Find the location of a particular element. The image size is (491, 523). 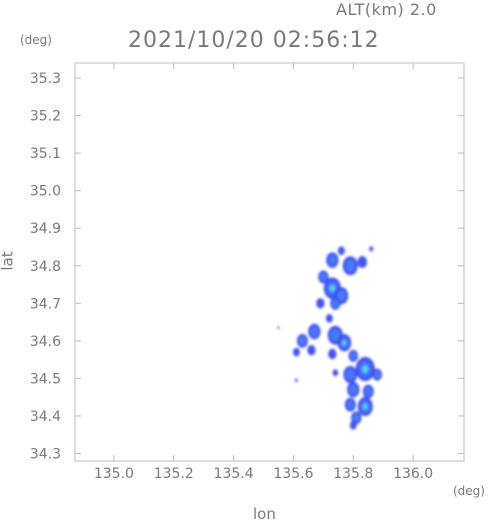

y-axis-unit: (deg) is located at coordinates (36, 40).